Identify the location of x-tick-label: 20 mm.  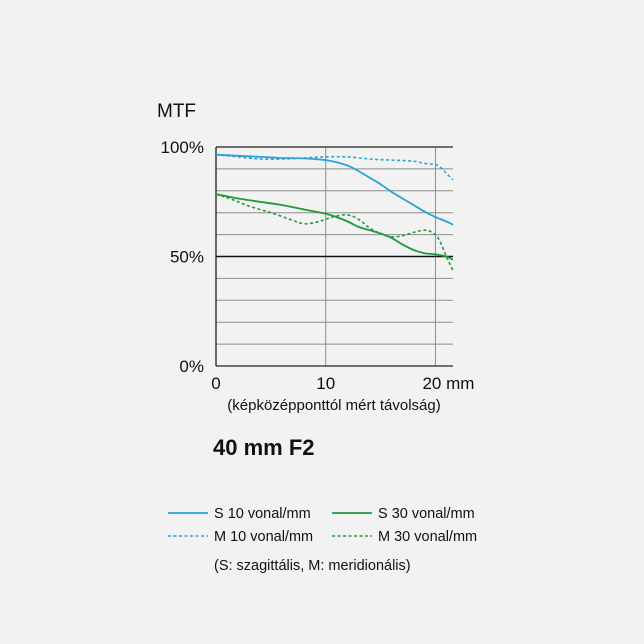
(448, 383).